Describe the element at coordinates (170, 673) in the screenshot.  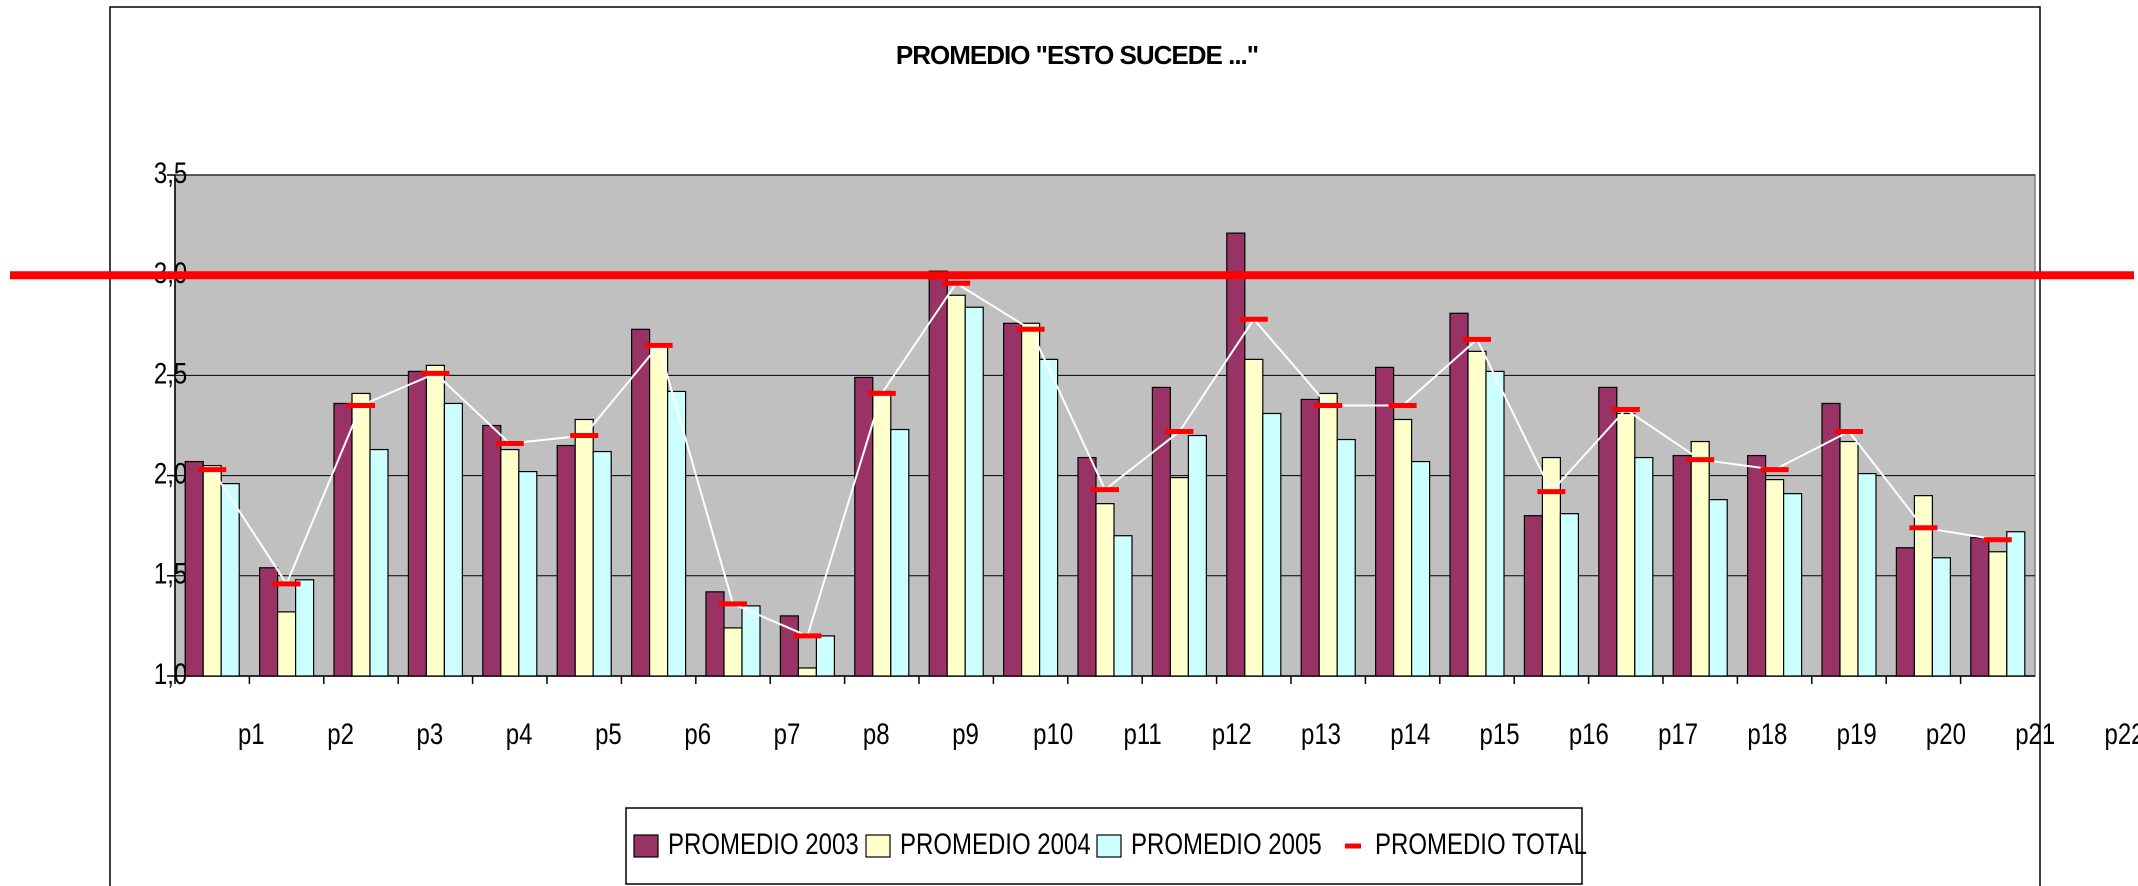
I see `y-tick-label: 1,0` at that location.